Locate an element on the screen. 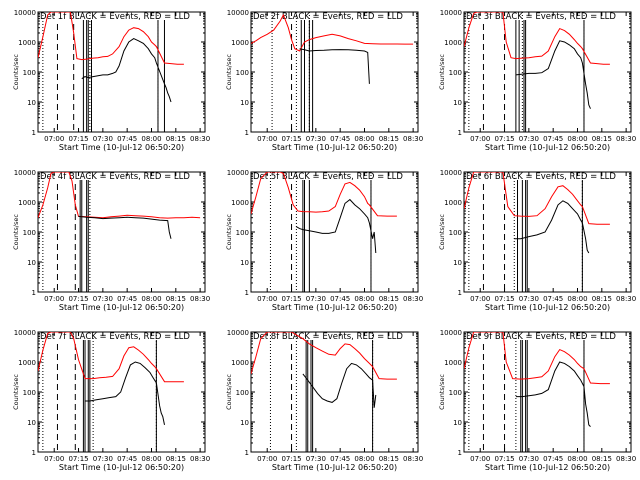 The image size is (640, 480). chart-title: Det 1f BLACK = Events, RED = LLD is located at coordinates (115, 17).